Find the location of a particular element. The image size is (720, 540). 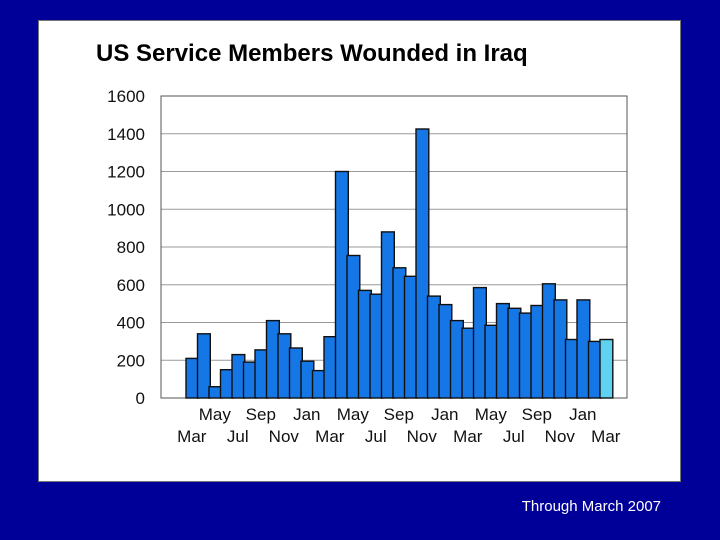

y-tick-label: 800 is located at coordinates (131, 247).